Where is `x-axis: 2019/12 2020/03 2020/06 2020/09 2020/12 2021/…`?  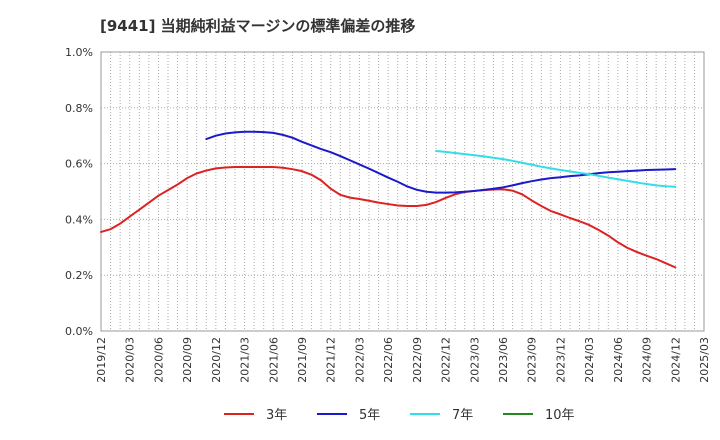 x-axis: 2019/12 2020/03 2020/06 2020/09 2020/12 2021/… is located at coordinates (403, 360).